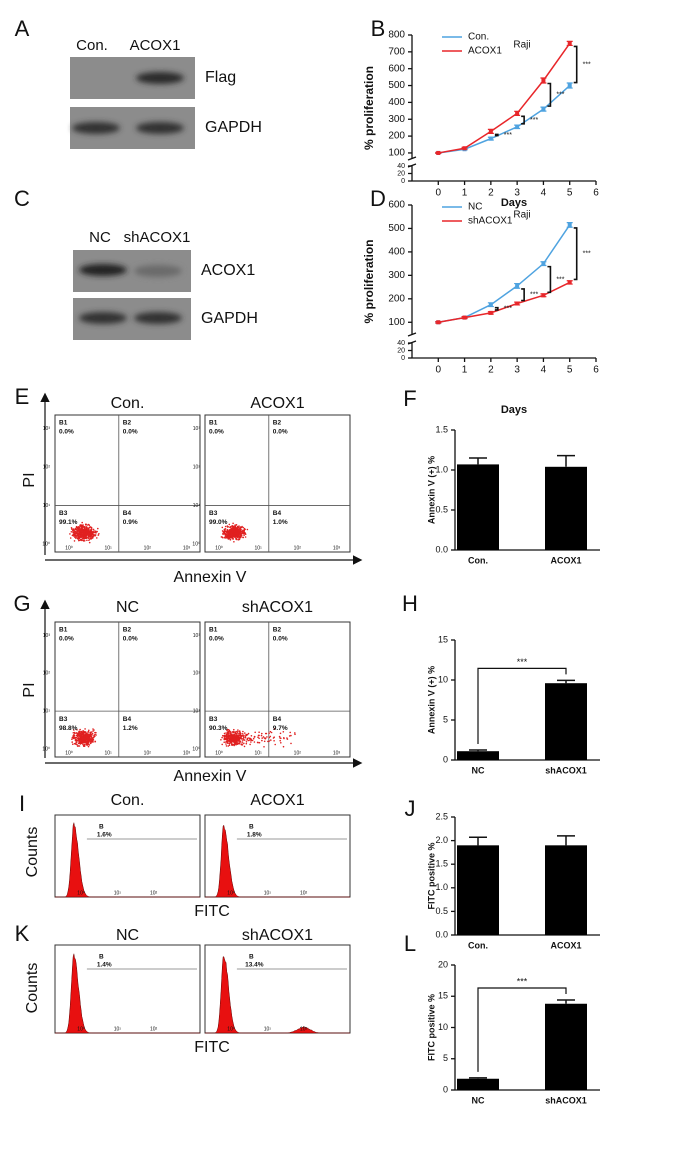 Image resolution: width=675 pixels, height=1155 pixels. I want to click on gate-percent: 1.6%, so click(104, 835).